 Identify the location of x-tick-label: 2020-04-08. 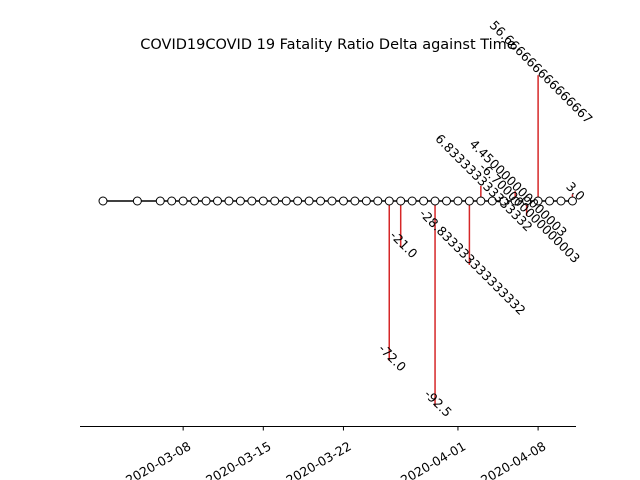
(513, 459).